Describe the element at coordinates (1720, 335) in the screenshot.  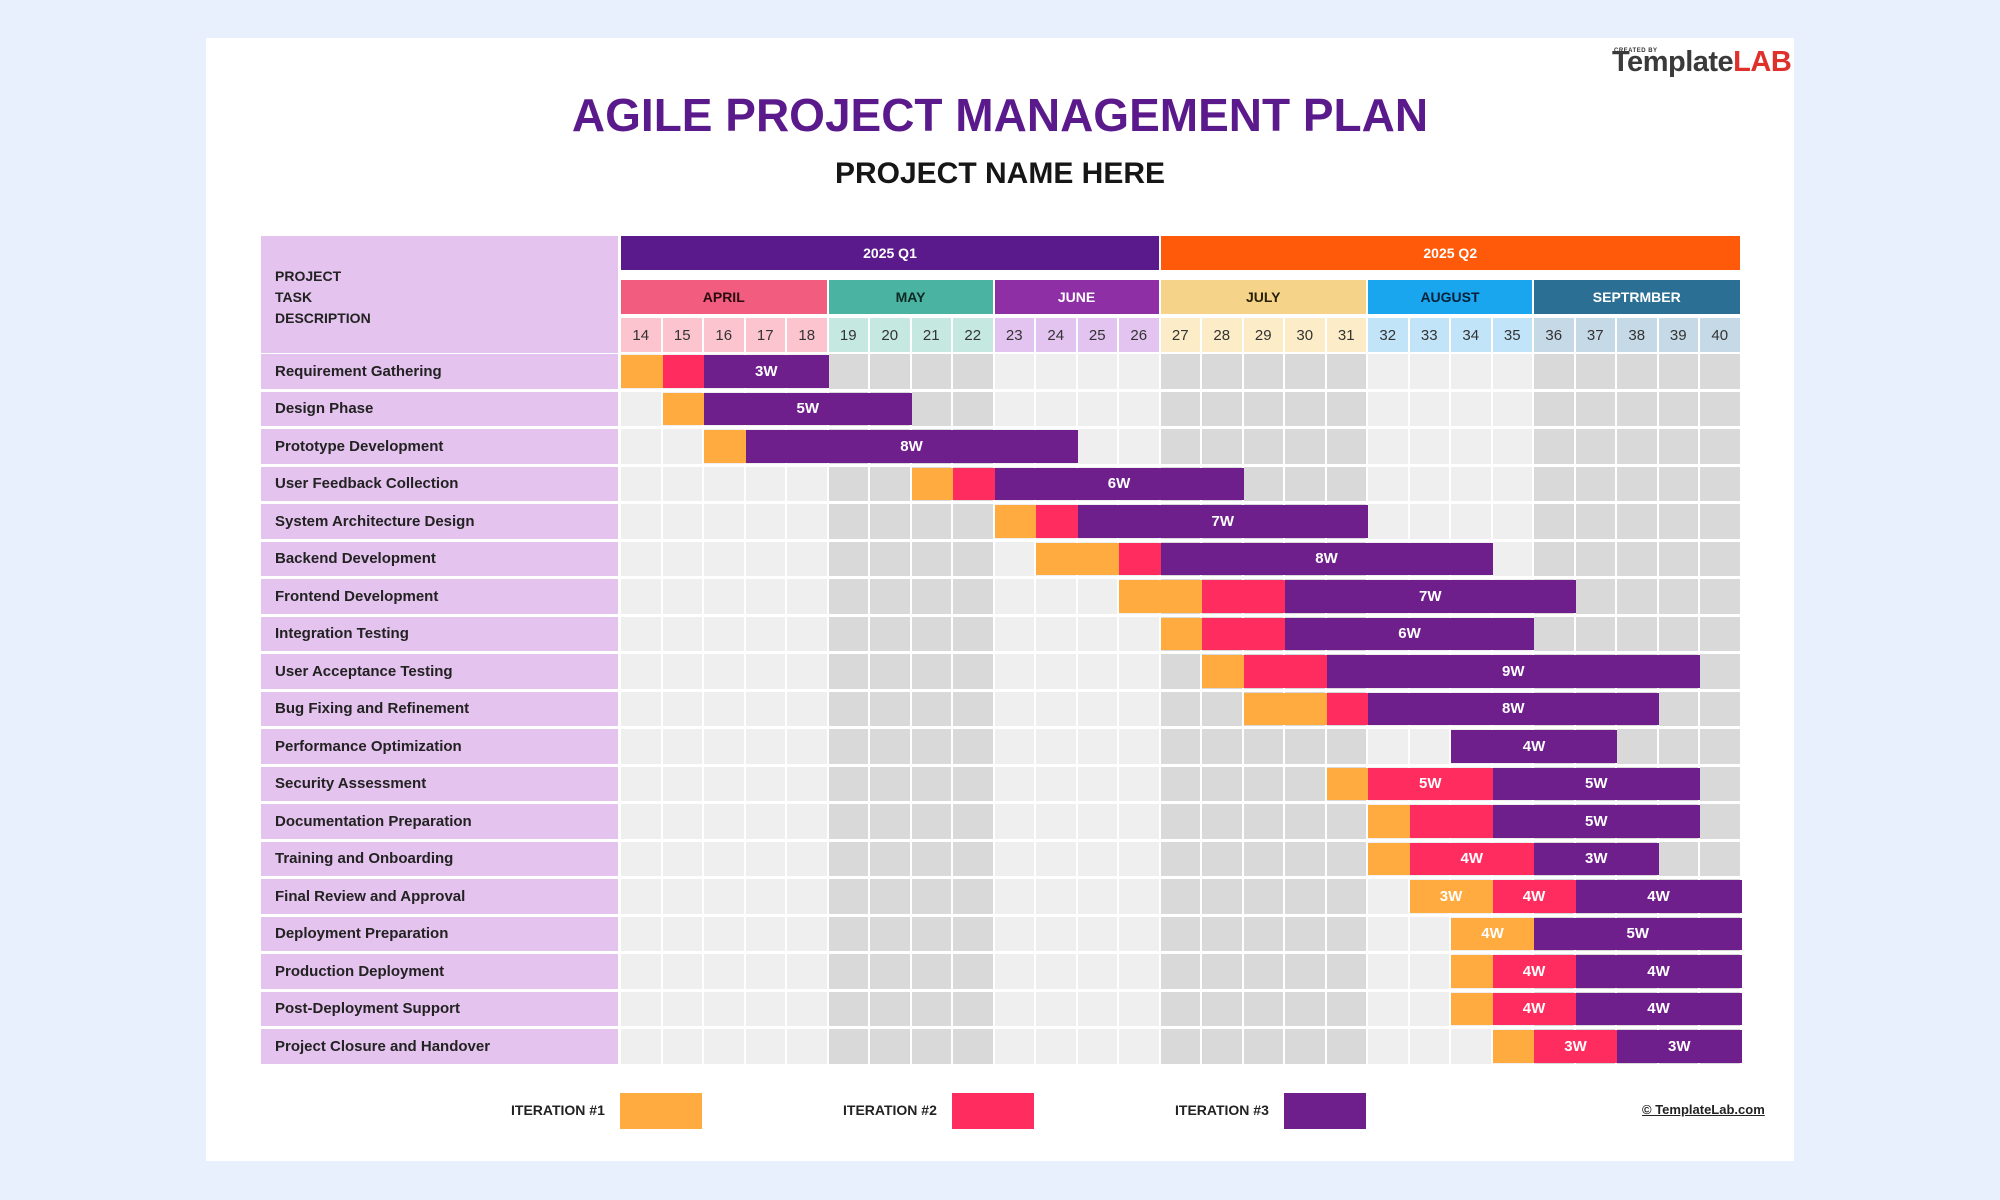
I see `week-number: 40` at that location.